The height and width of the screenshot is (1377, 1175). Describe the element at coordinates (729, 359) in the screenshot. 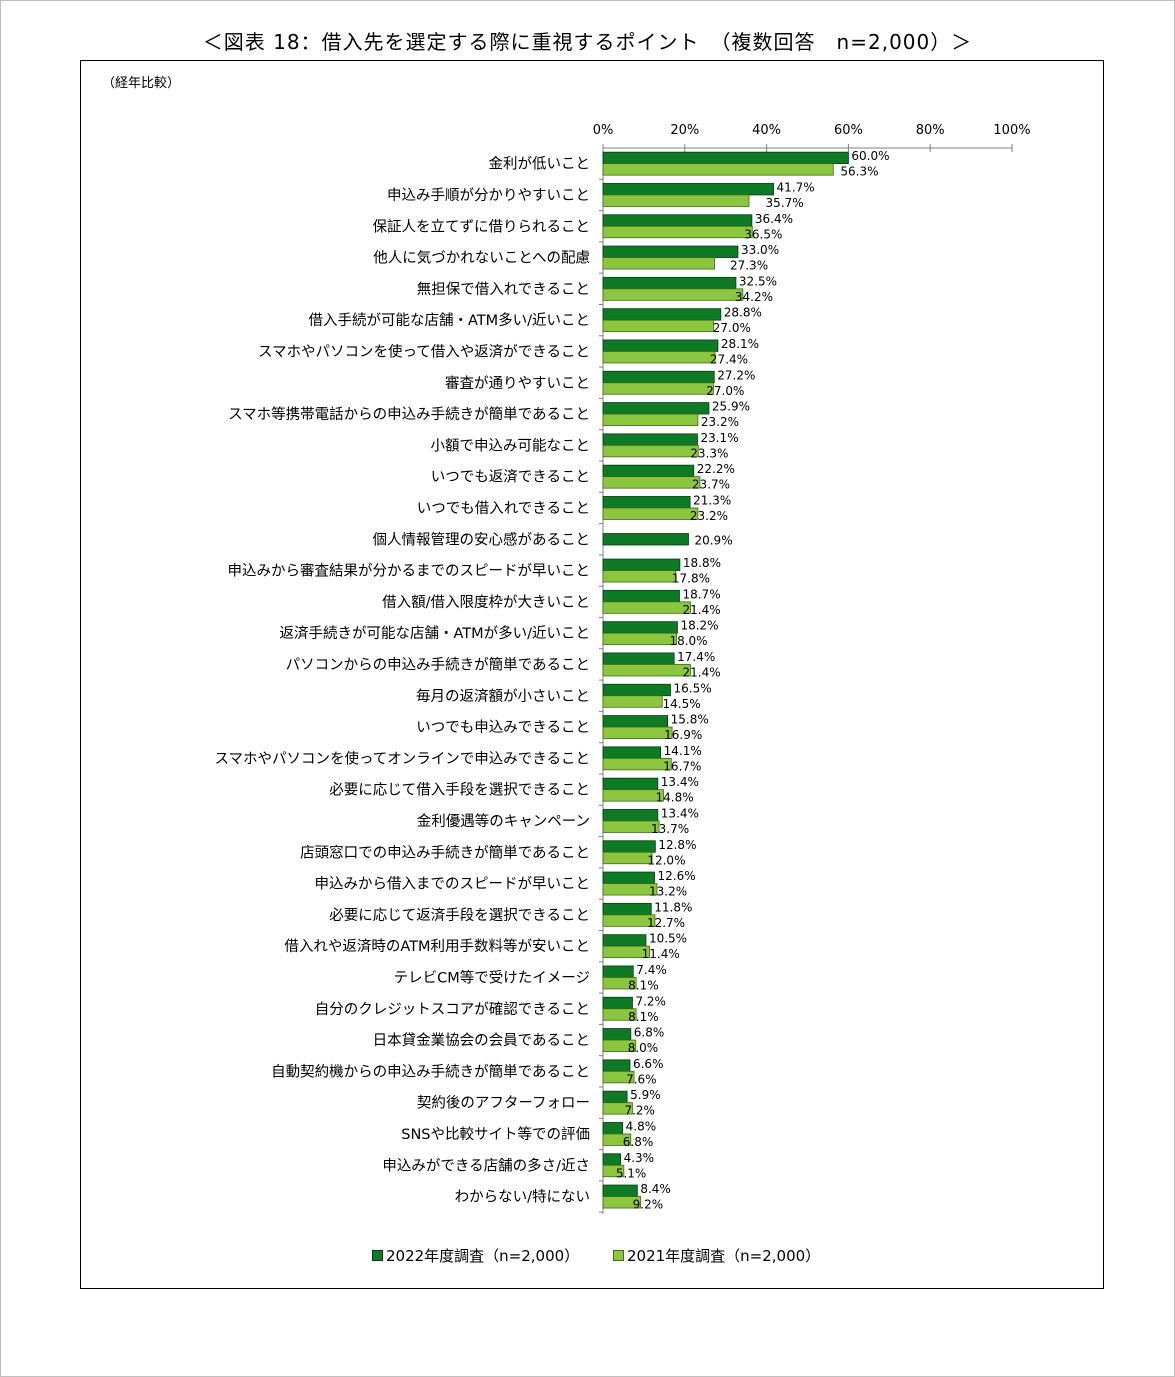

I see `value-label-2021: 27.4%` at that location.